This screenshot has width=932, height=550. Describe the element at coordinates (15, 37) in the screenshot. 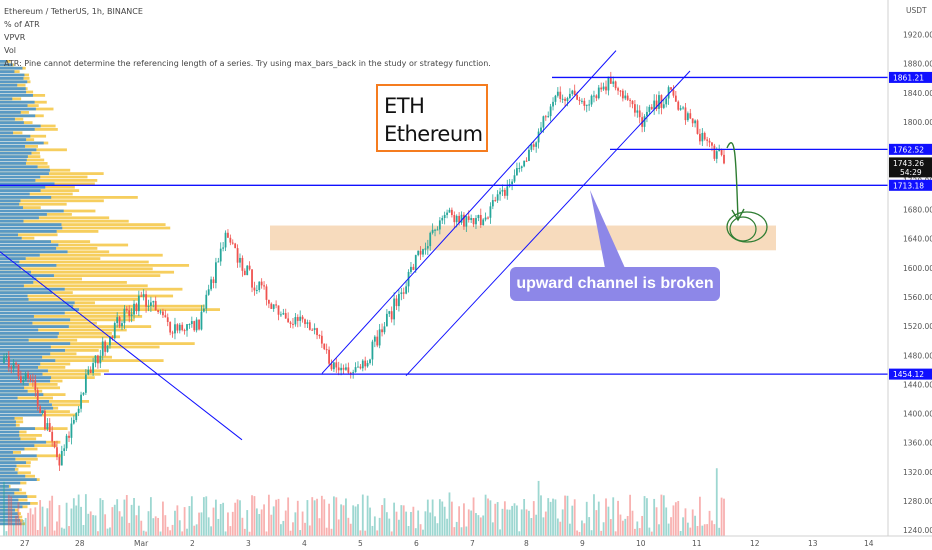

I see `legend-indicator-vpvr: VPVR` at that location.